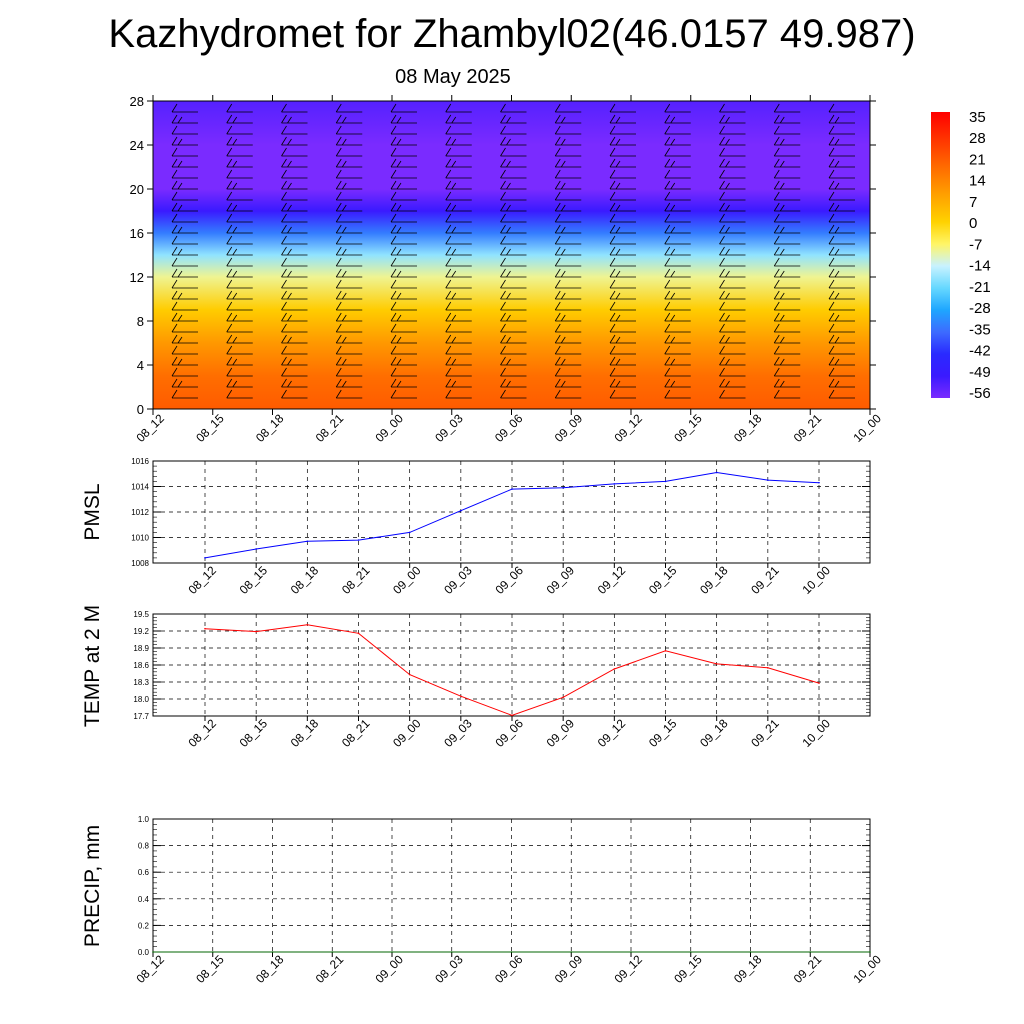 Image resolution: width=1024 pixels, height=1024 pixels. What do you see at coordinates (940, 255) in the screenshot?
I see `colorbar` at bounding box center [940, 255].